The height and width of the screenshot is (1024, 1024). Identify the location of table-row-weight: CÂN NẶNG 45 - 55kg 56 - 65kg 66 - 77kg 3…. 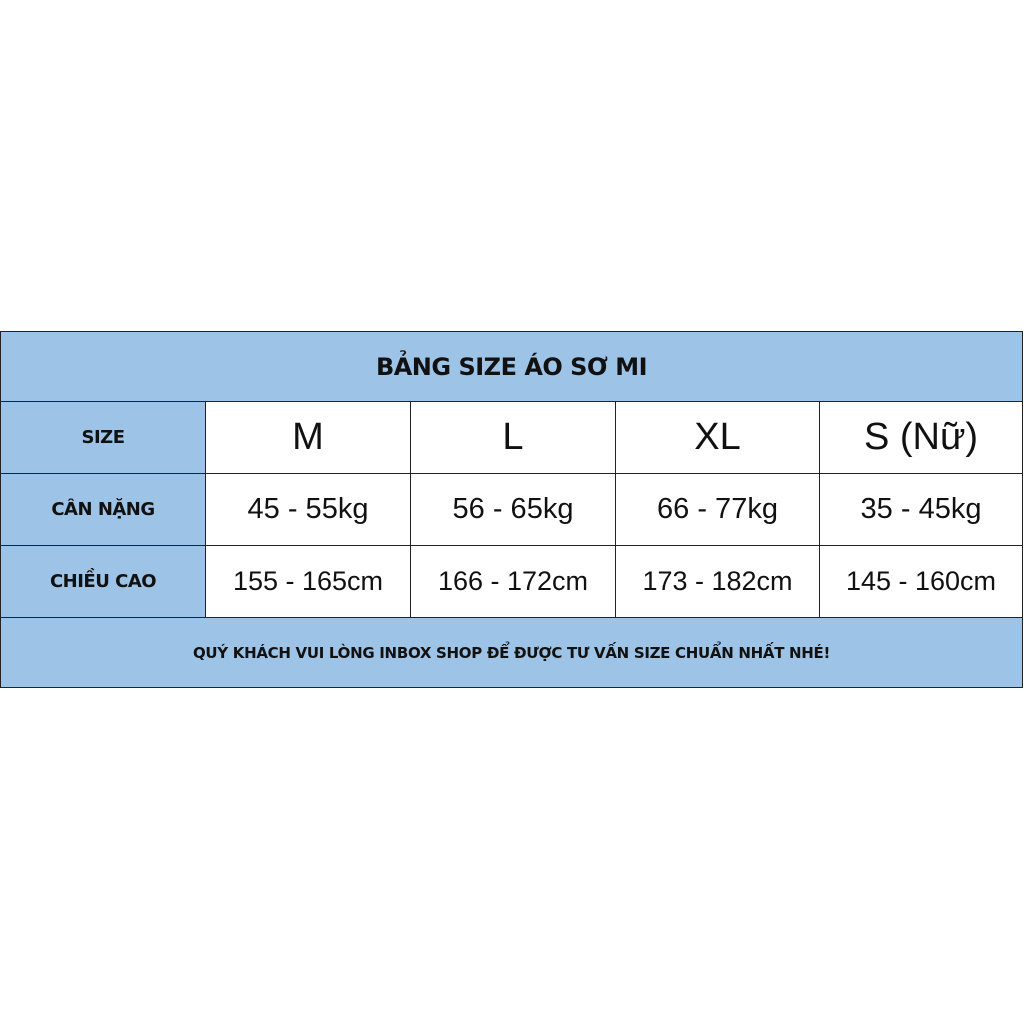
(512, 509).